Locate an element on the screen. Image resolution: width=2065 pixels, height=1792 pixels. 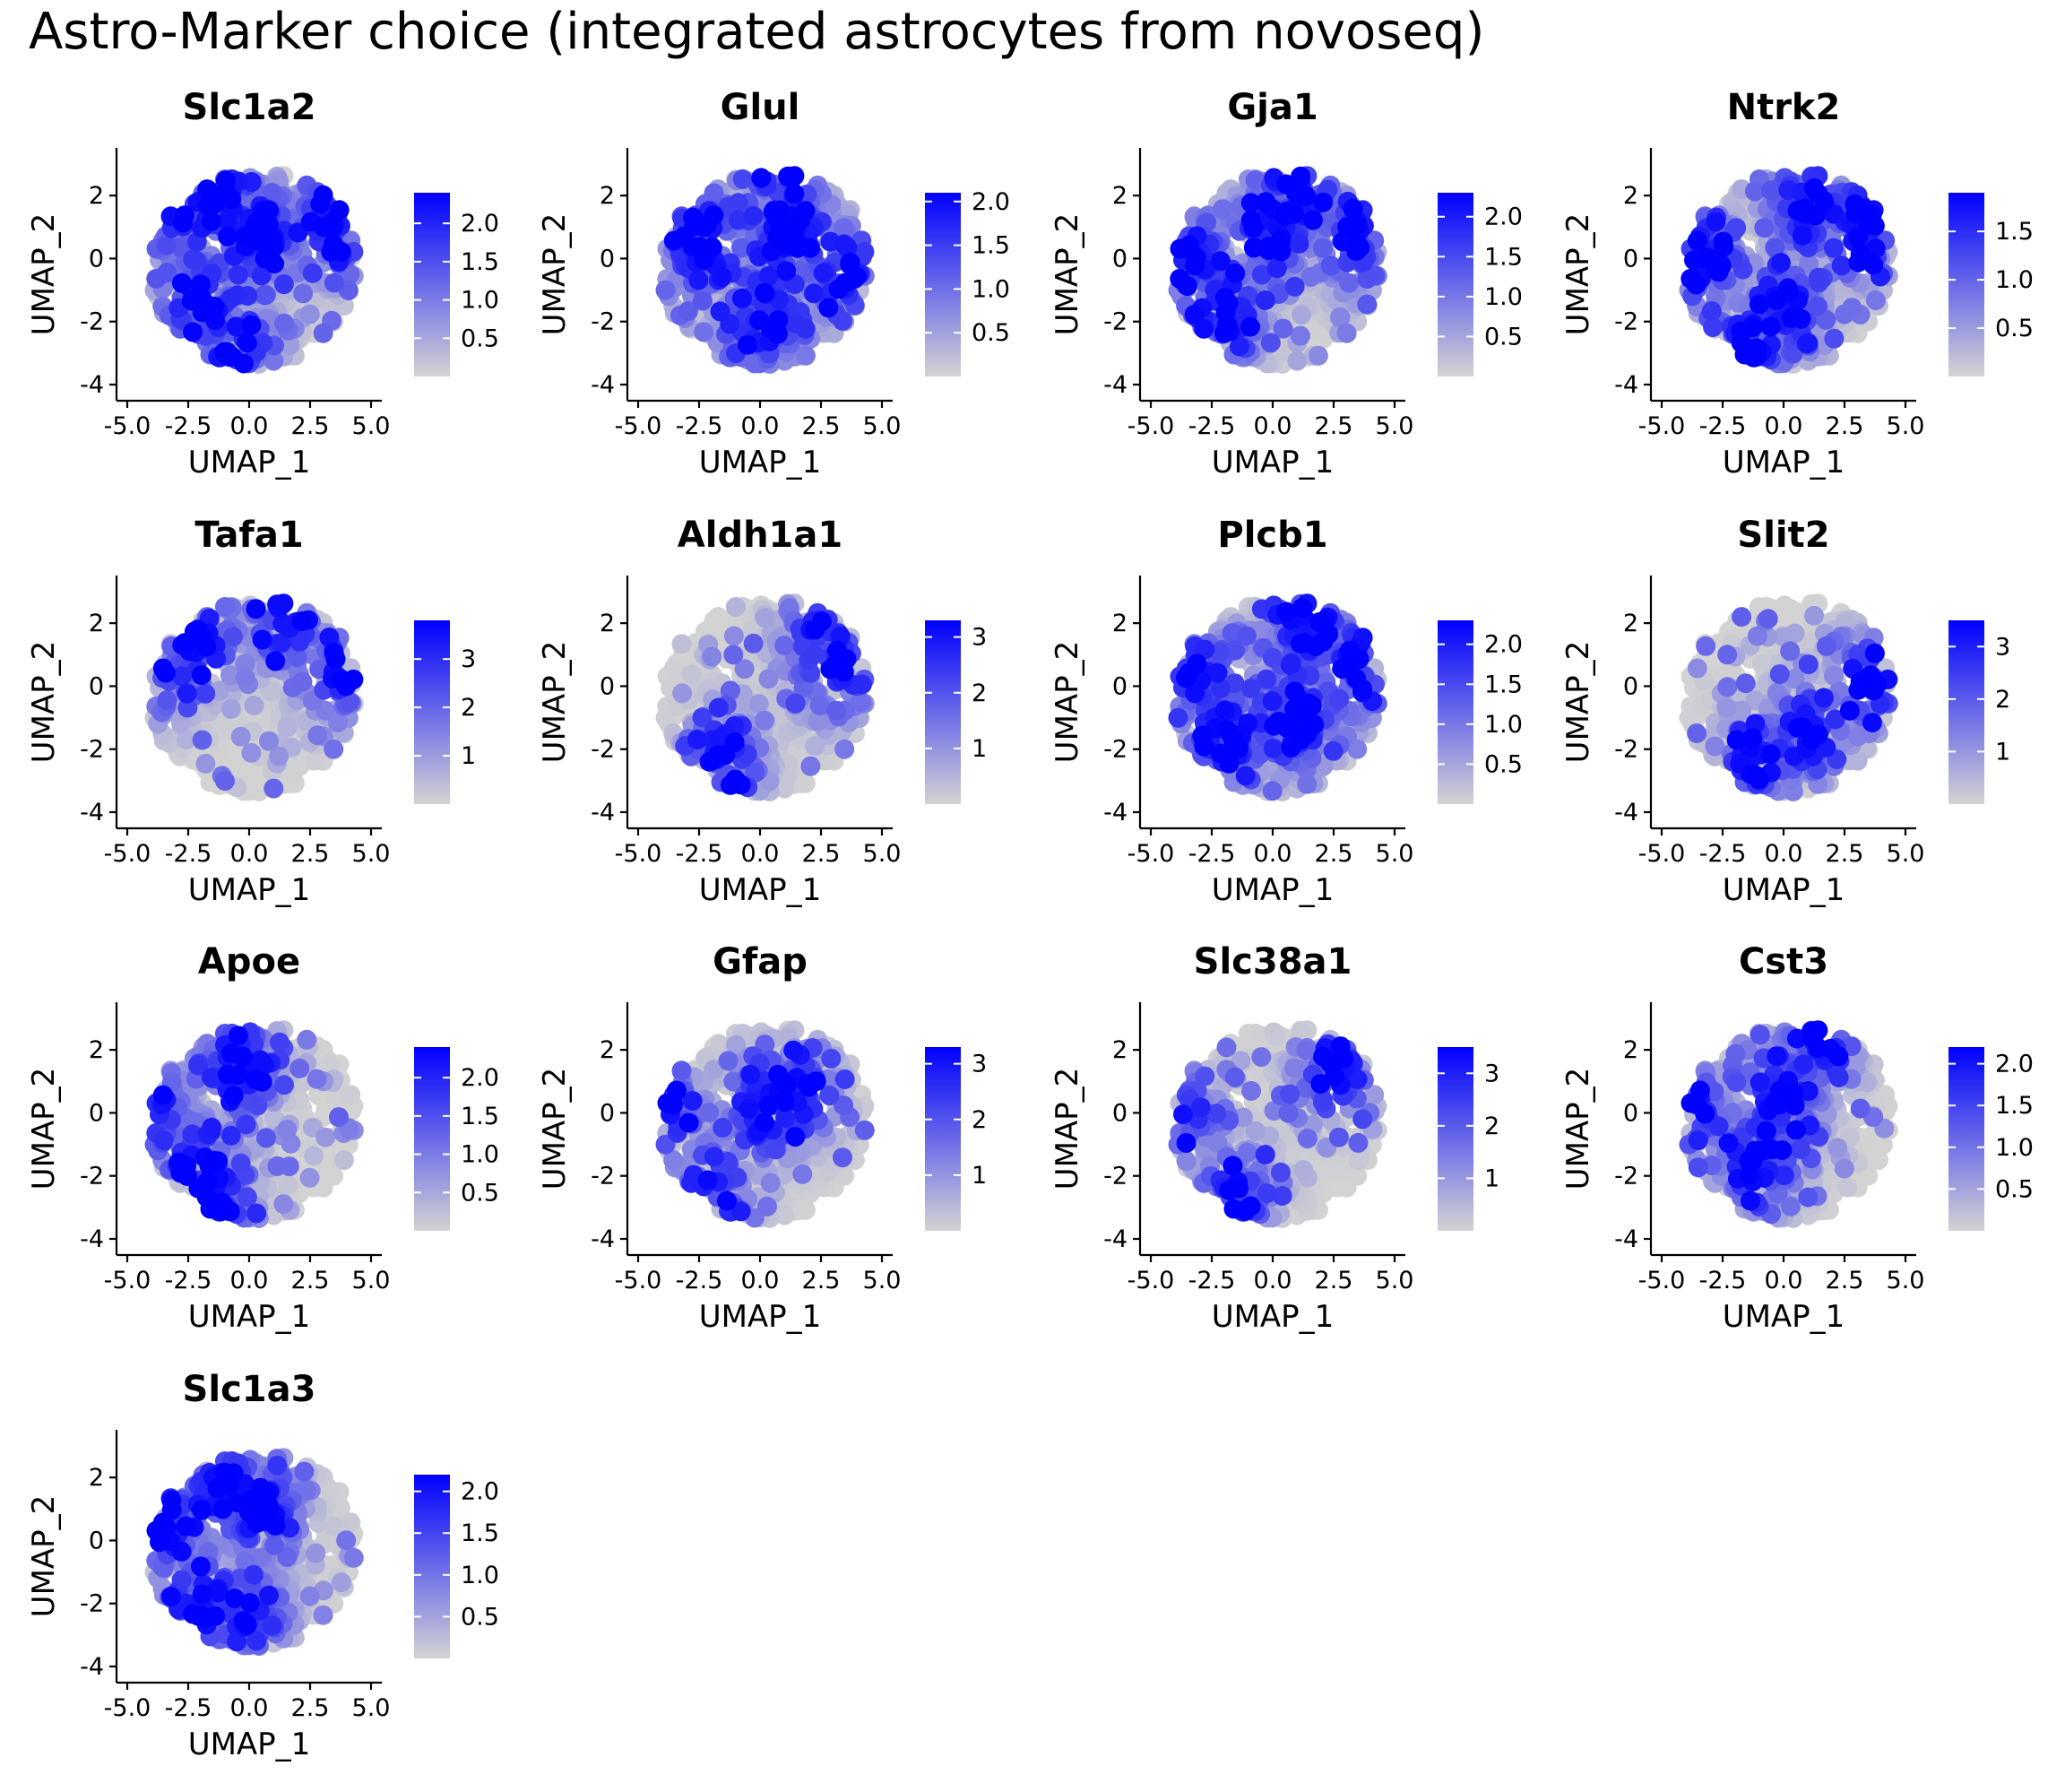
panel-title: Plcb1 is located at coordinates (1272, 535).